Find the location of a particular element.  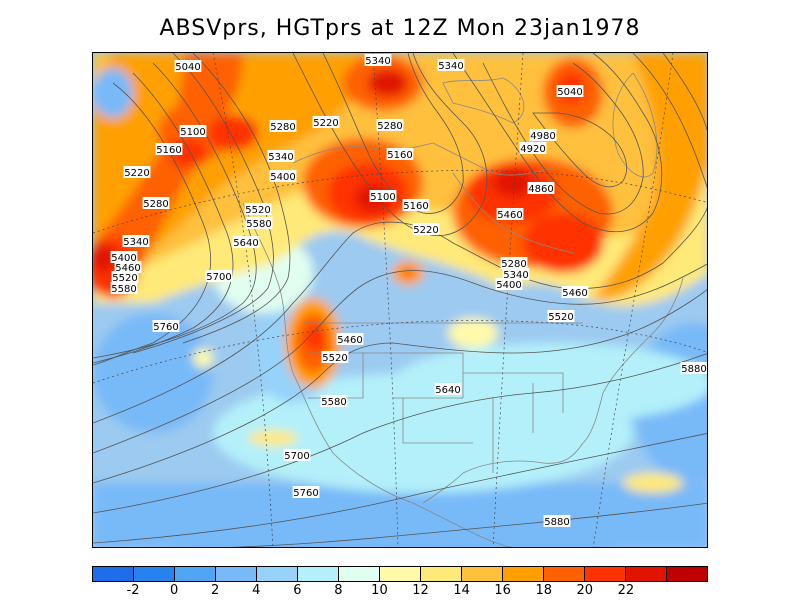

contour-label: 4980 is located at coordinates (543, 135).